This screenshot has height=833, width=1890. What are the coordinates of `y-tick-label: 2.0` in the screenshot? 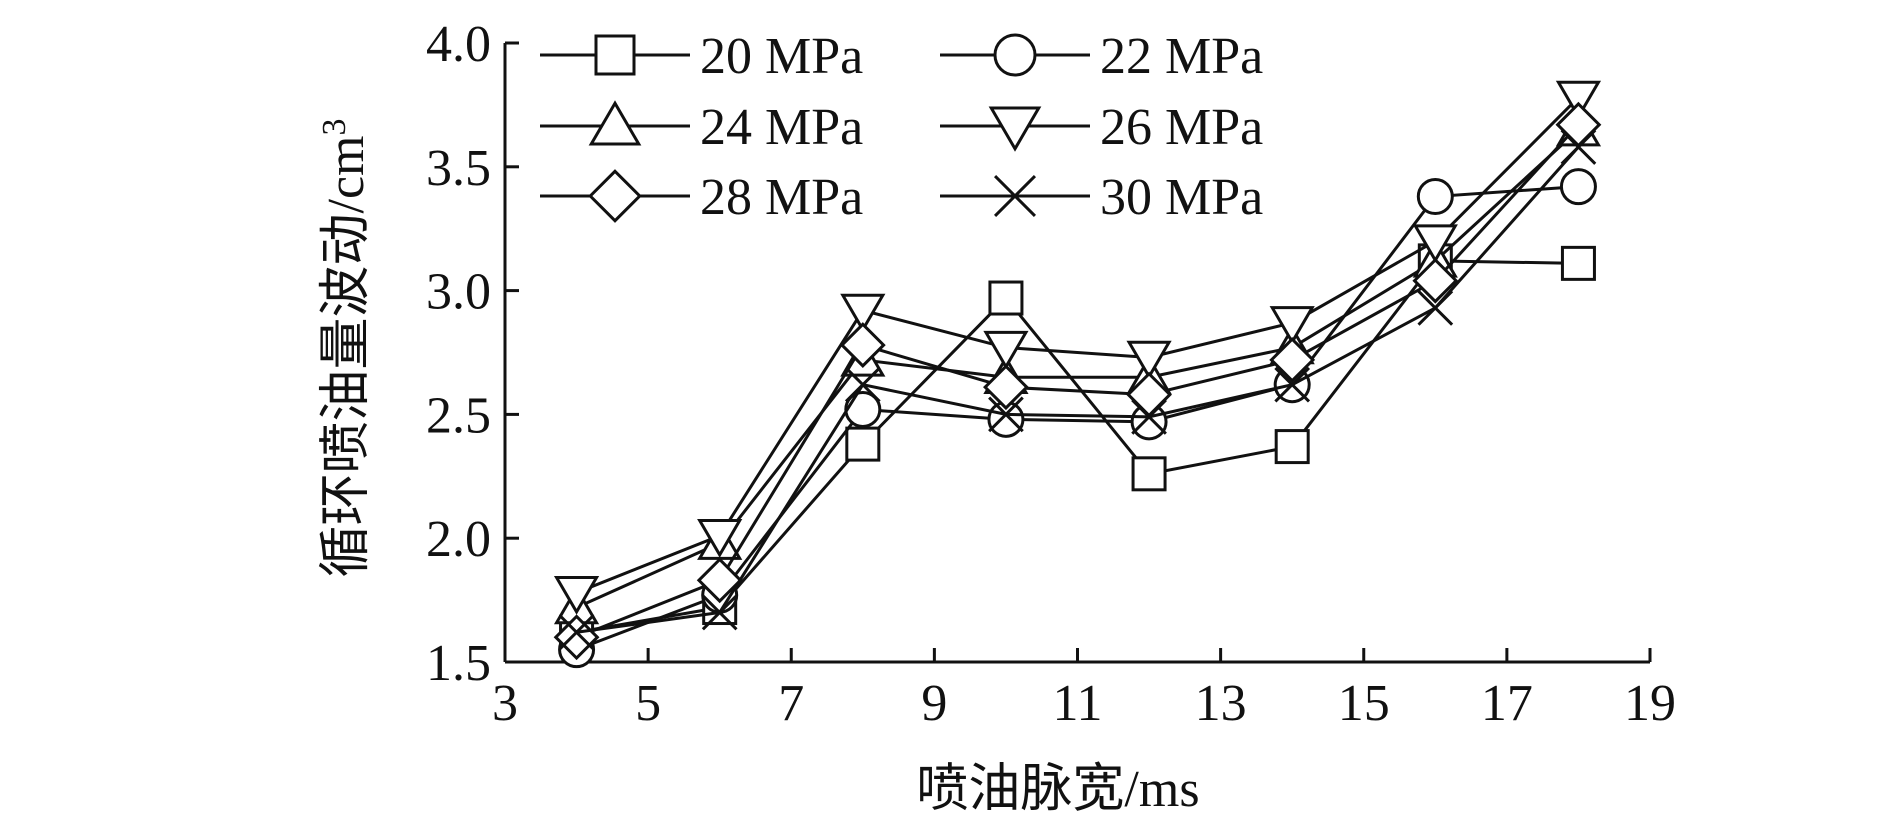 It's located at (458, 539).